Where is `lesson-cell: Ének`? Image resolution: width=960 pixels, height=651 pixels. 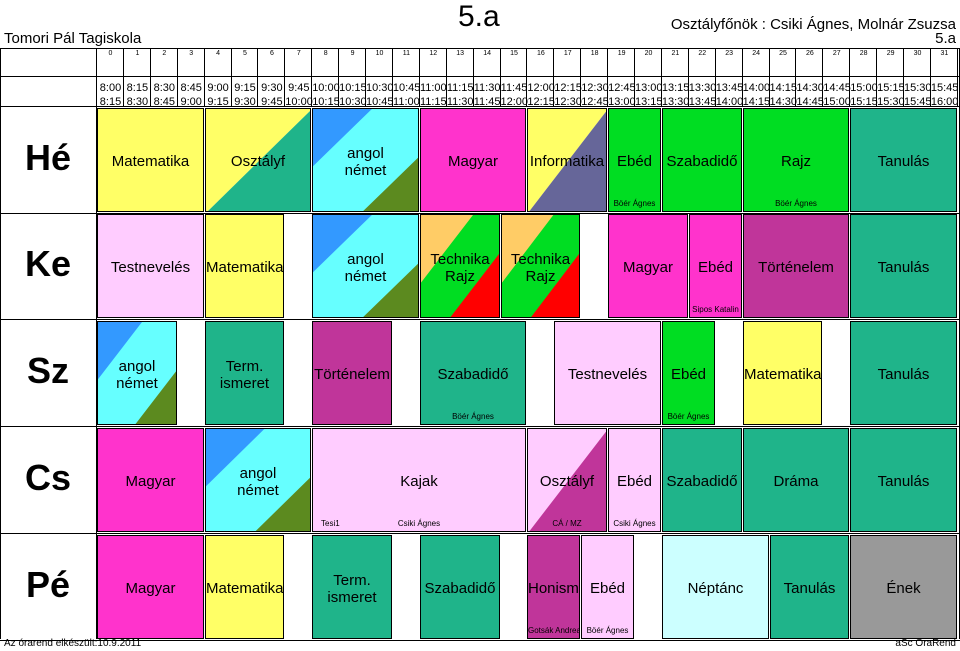
lesson-cell: Ének is located at coordinates (903, 587).